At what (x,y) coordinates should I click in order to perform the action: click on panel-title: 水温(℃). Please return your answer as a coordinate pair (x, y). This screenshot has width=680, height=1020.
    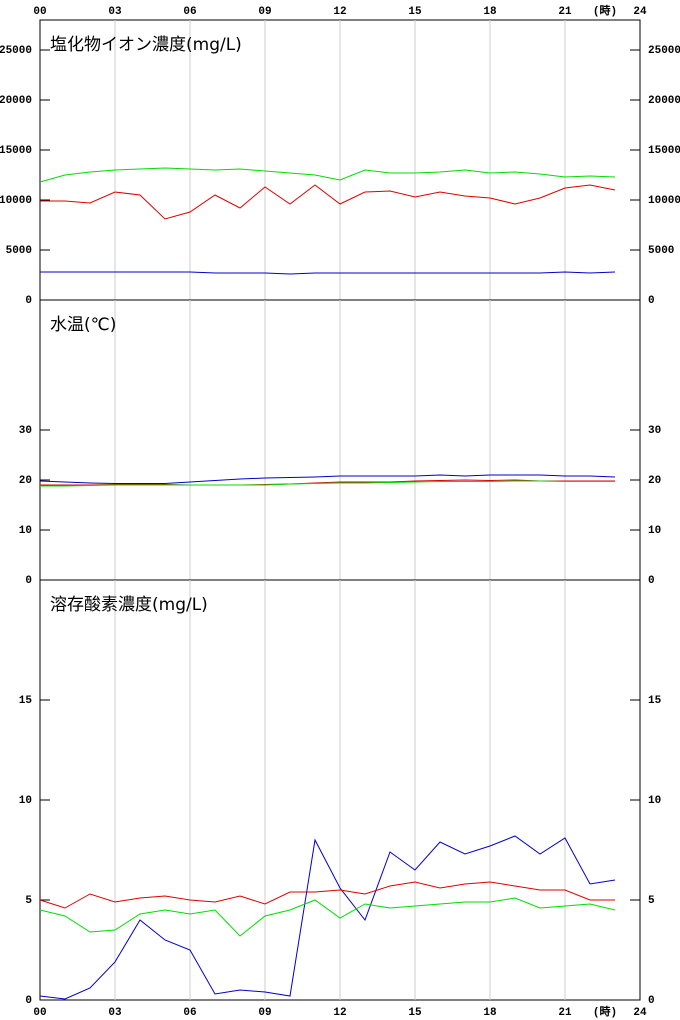
    Looking at the image, I should click on (83, 325).